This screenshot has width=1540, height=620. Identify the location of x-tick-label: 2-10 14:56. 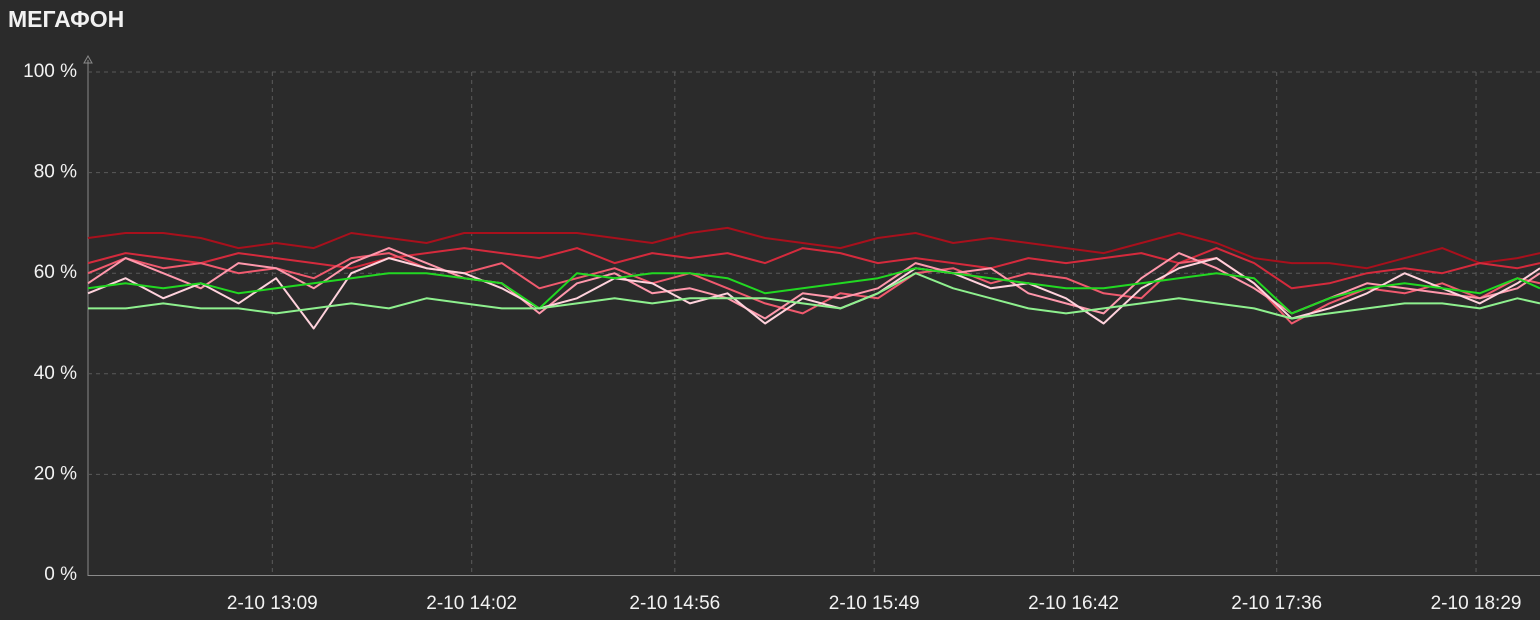
(674, 603).